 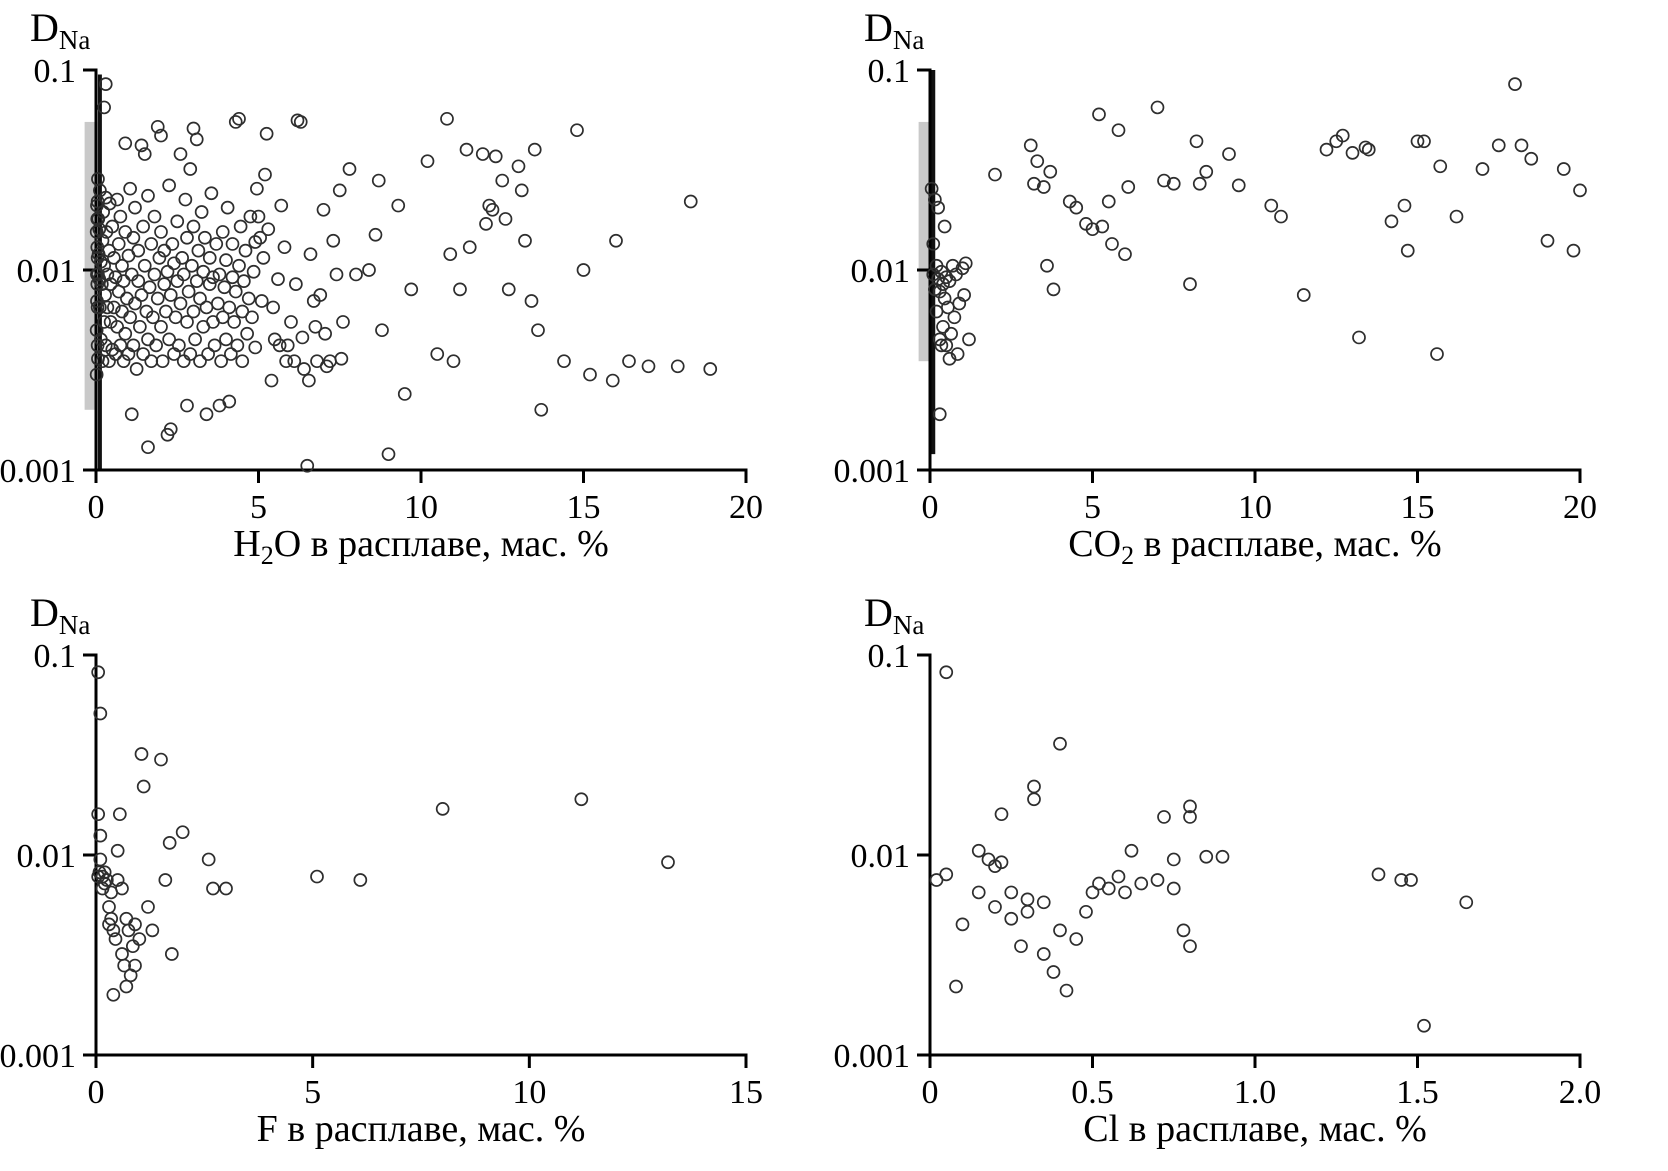 I want to click on y-axis-title-sub: Na, so click(x=908, y=625).